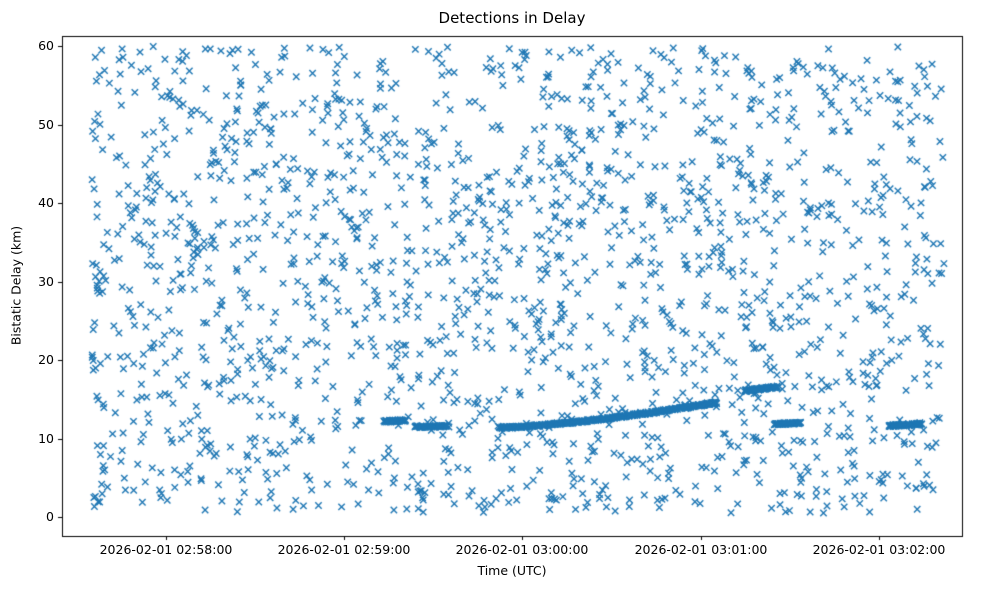  Describe the element at coordinates (522, 549) in the screenshot. I see `x-tick-label: 2026-02-01 03:00:00` at that location.